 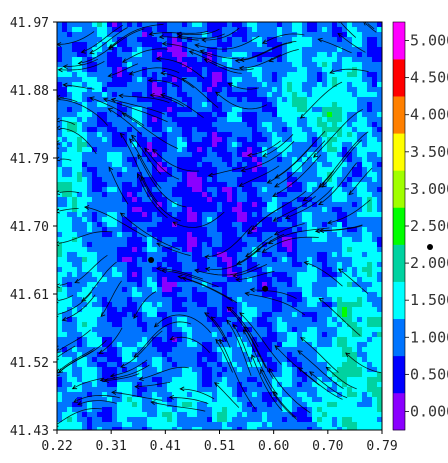 I want to click on y-axis: 41.43 41.52 41.61 41.70 41.79 41.88 41.97, so click(x=33, y=227).